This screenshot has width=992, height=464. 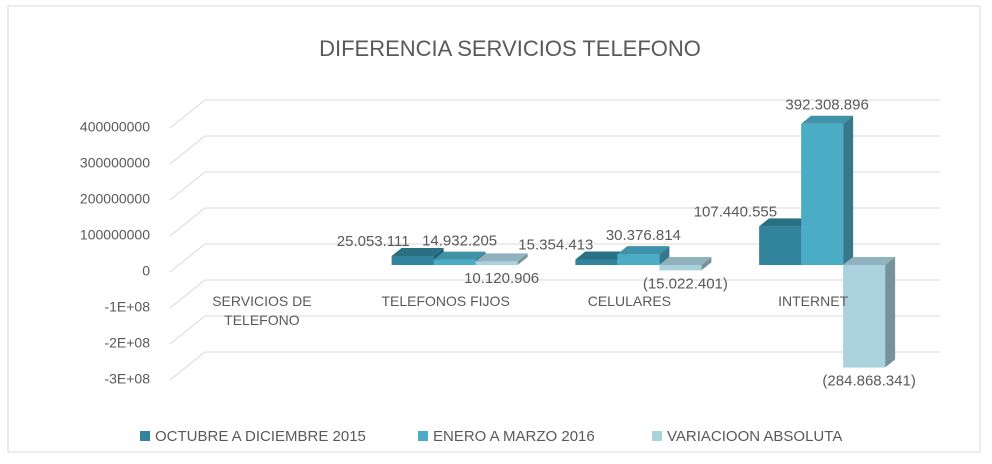 What do you see at coordinates (260, 436) in the screenshot?
I see `legend-label: OCTUBRE A DICIEMBRE 2015` at bounding box center [260, 436].